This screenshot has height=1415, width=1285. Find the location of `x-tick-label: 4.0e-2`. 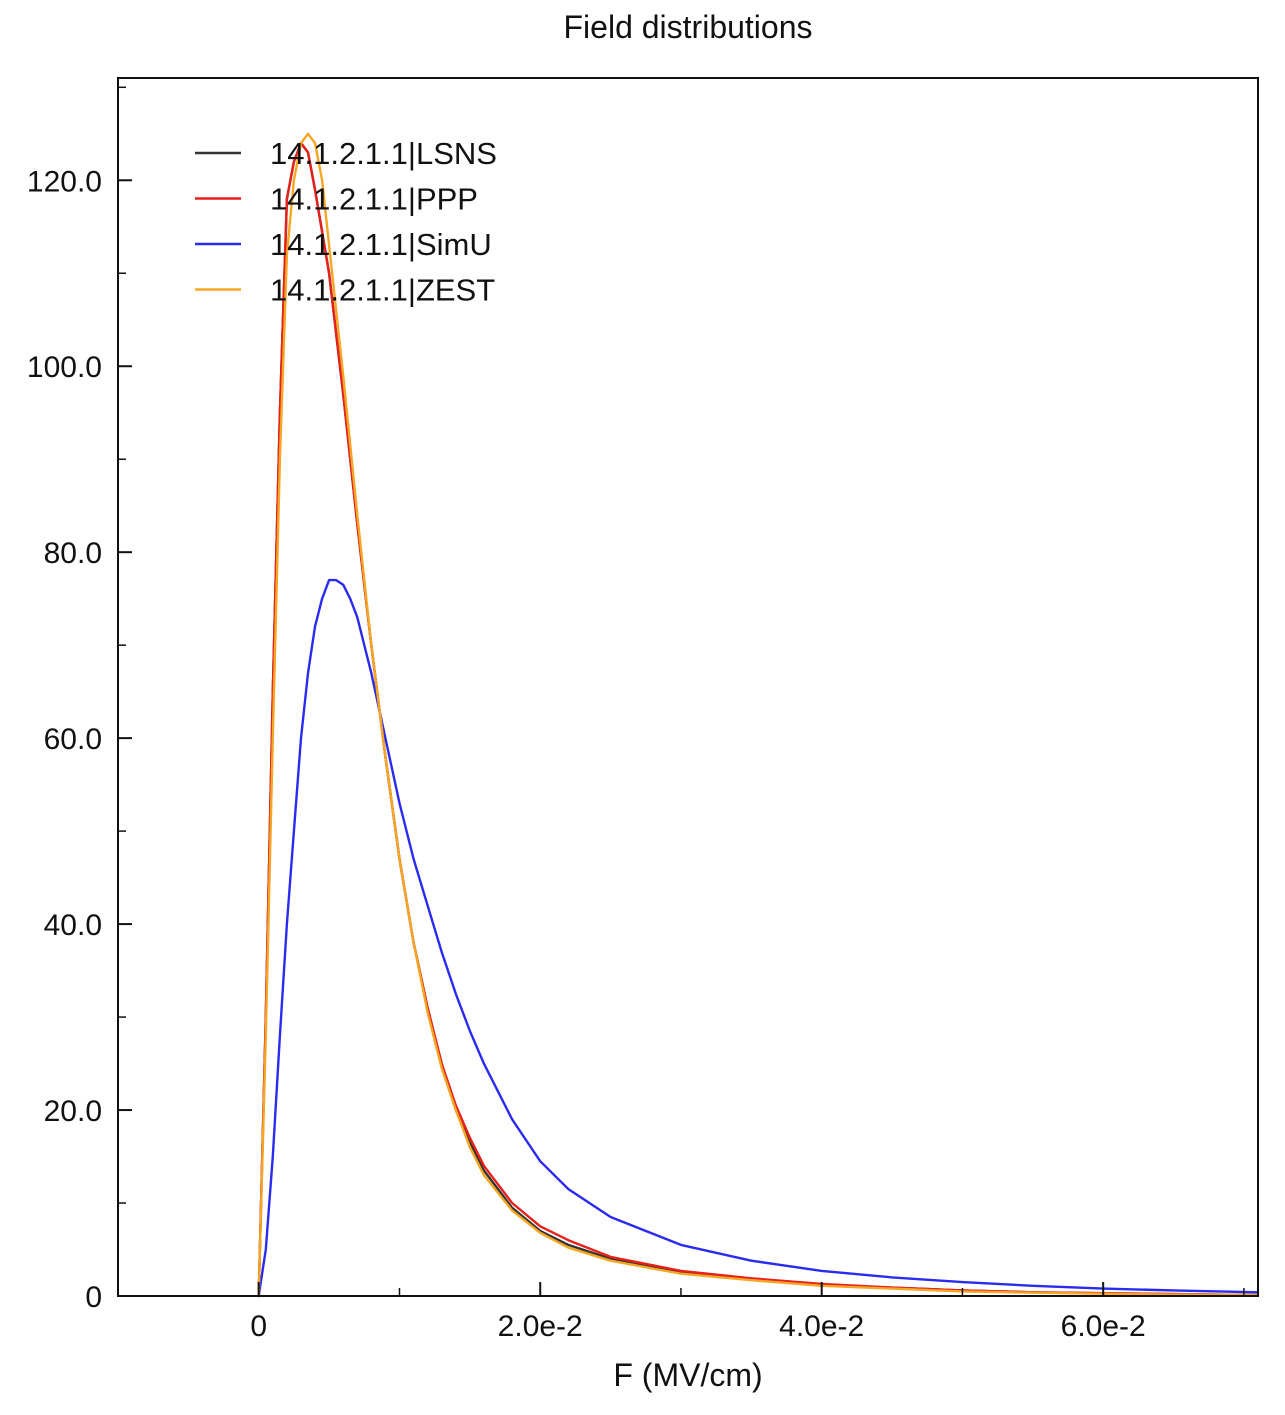

x-tick-label: 4.0e-2 is located at coordinates (821, 1326).